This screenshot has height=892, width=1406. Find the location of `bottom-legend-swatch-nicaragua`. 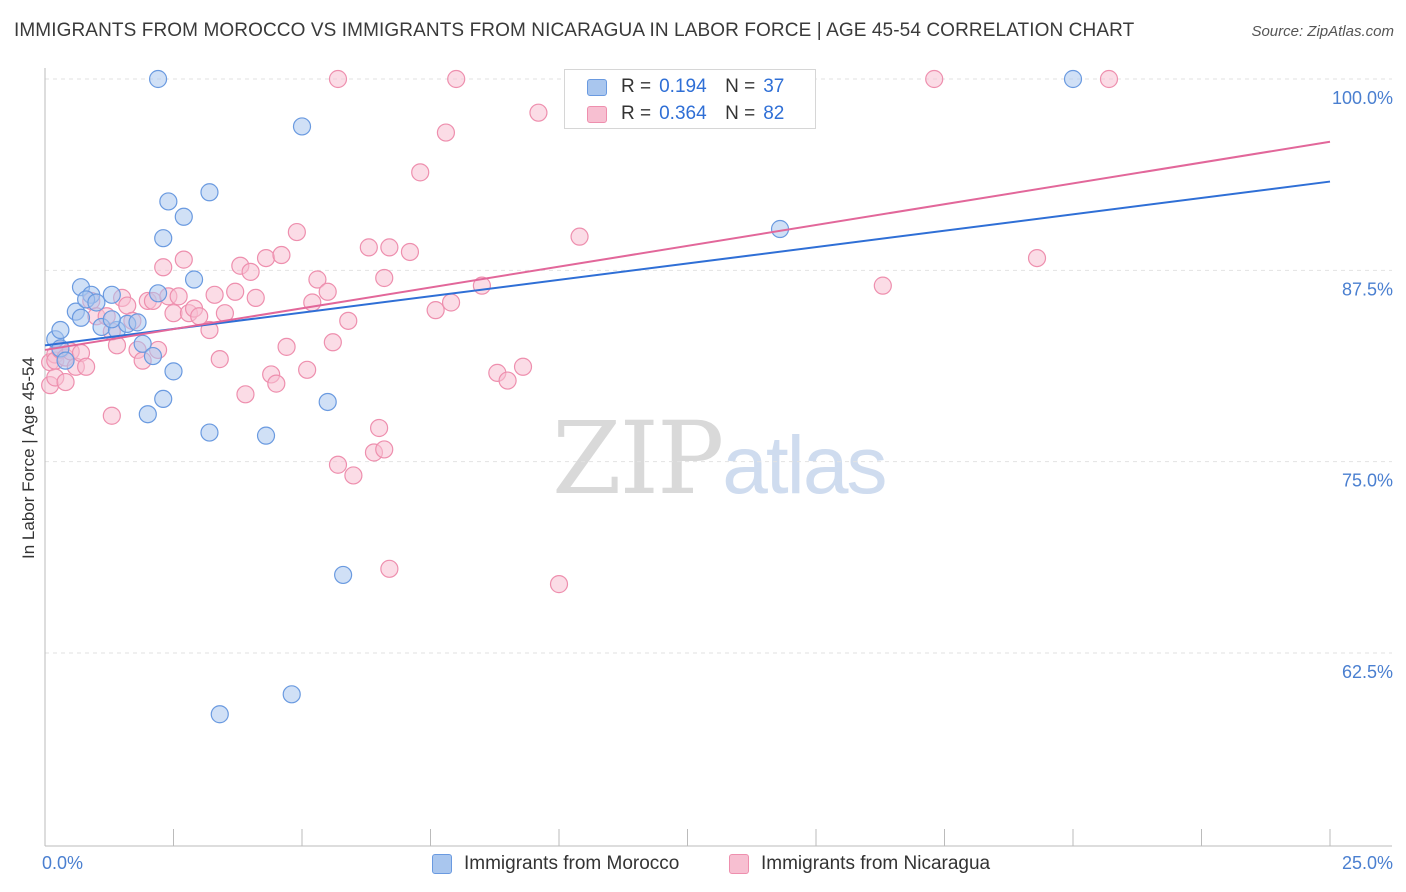

bottom-legend-swatch-nicaragua is located at coordinates (739, 864).